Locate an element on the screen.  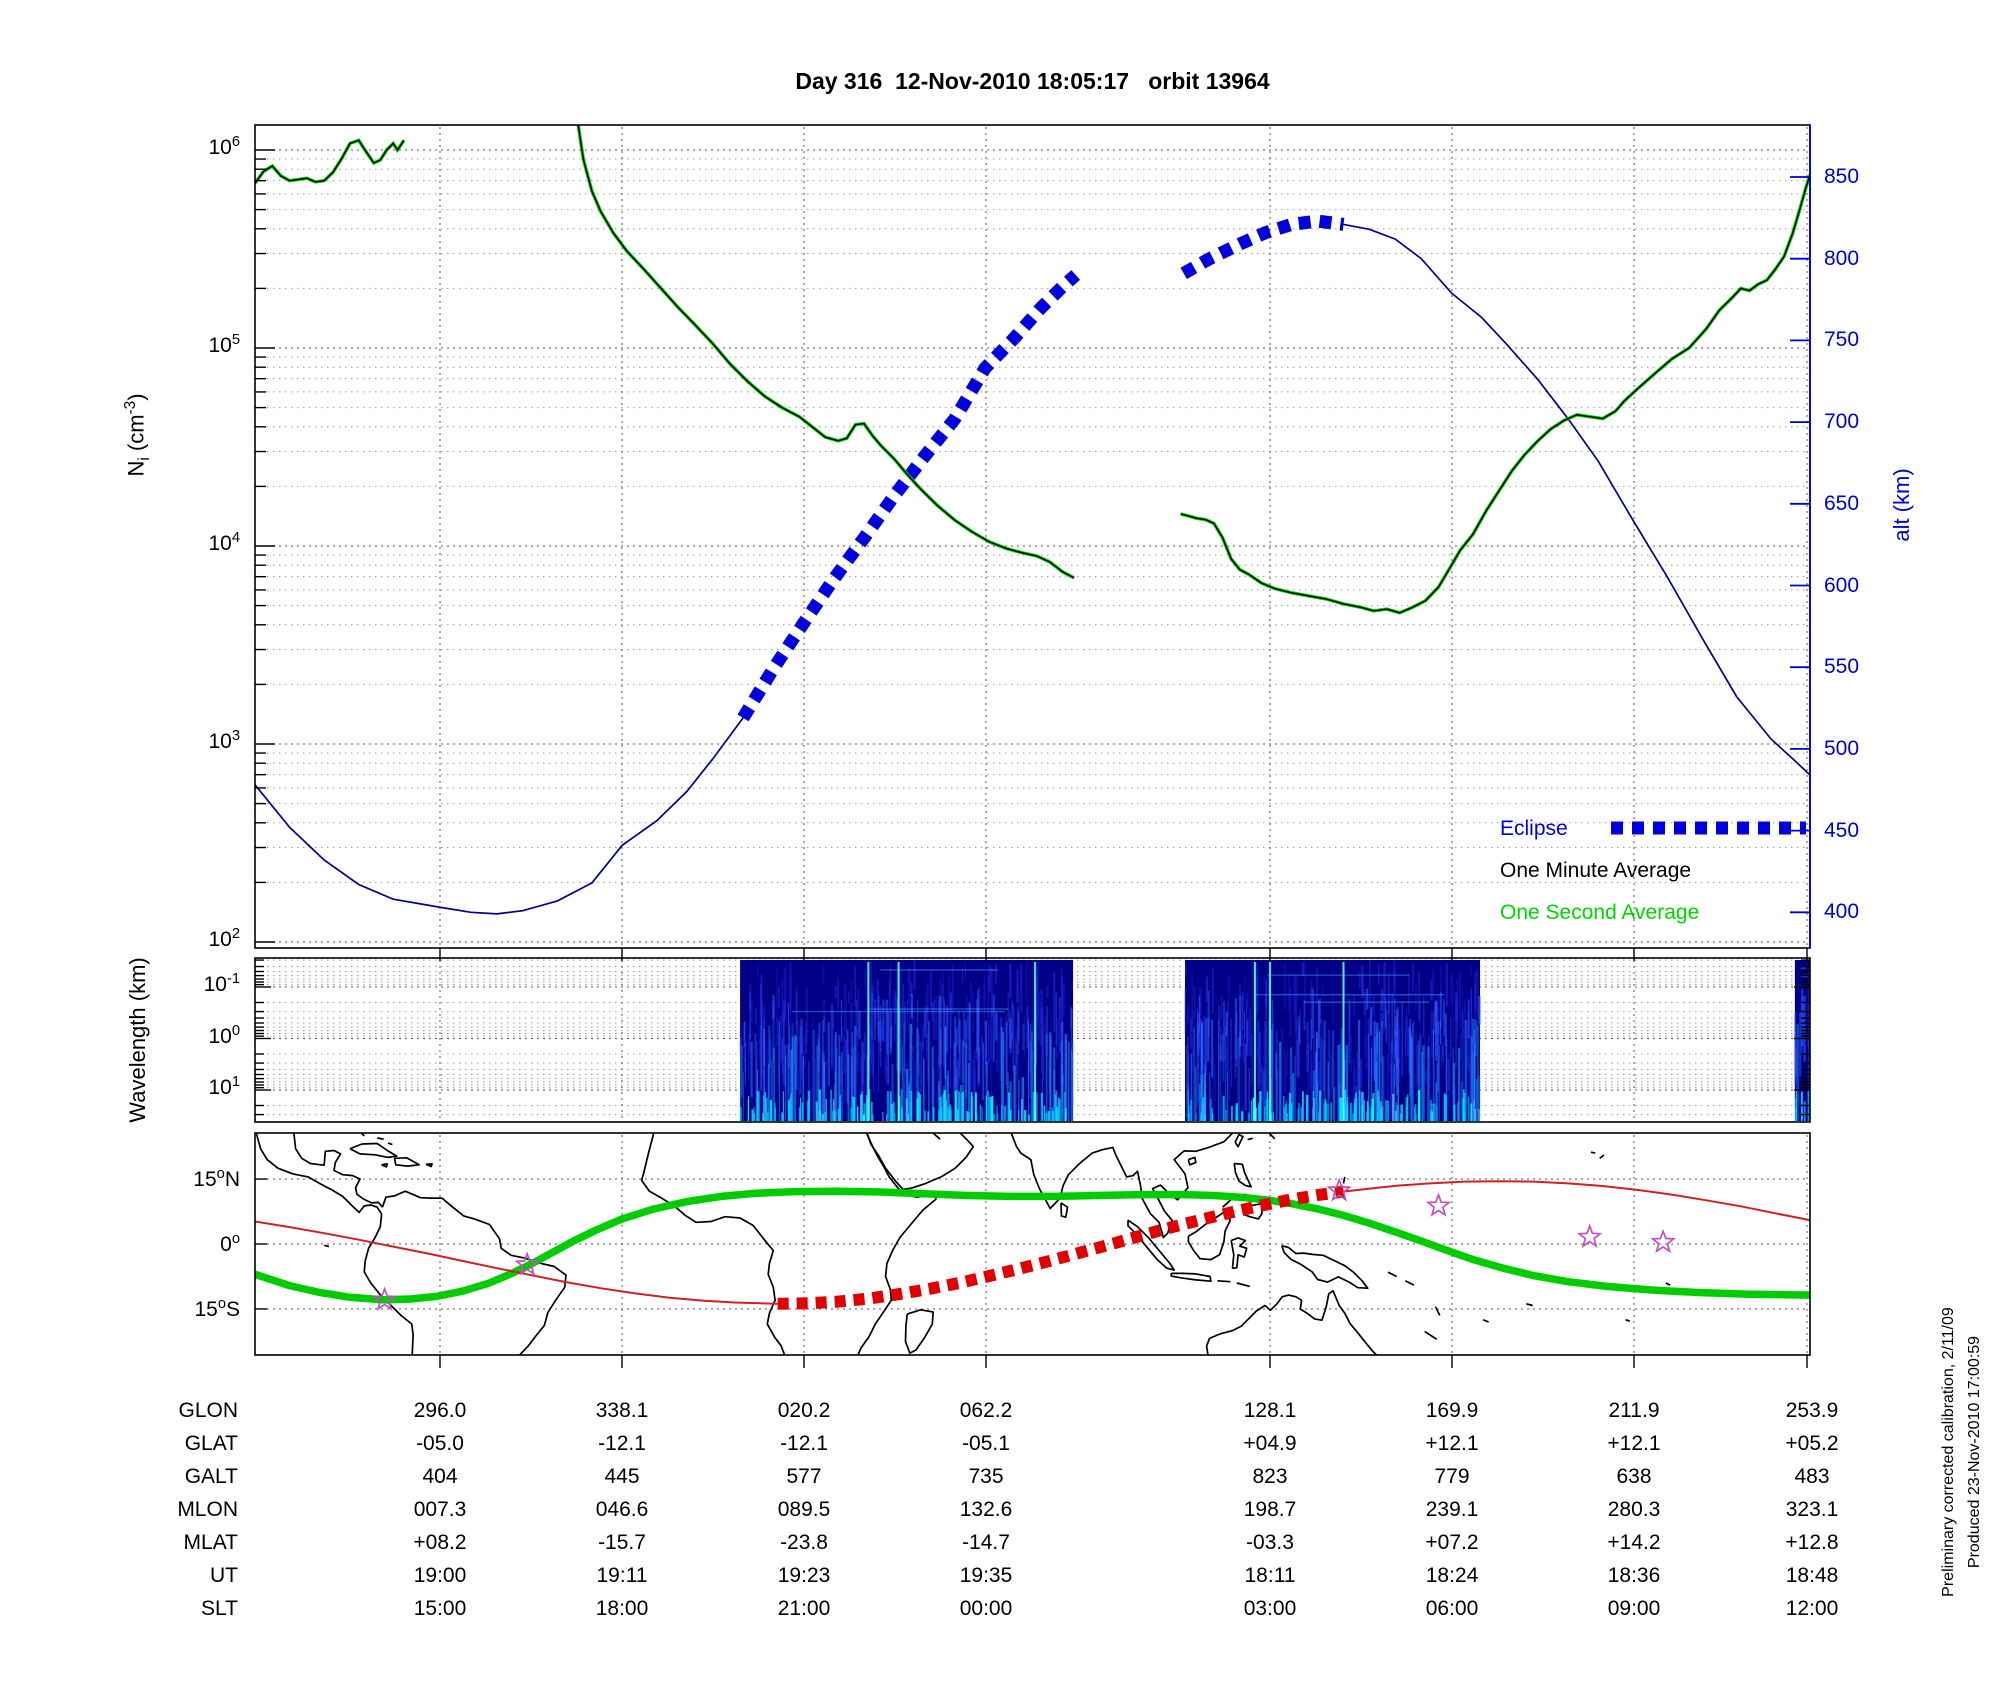
legend-one-second-label: One Second Average is located at coordinates (1600, 912).